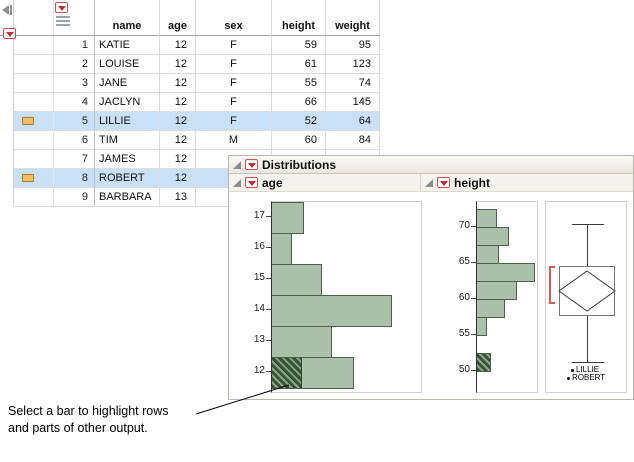  What do you see at coordinates (74, 178) in the screenshot?
I see `row-number: 8` at bounding box center [74, 178].